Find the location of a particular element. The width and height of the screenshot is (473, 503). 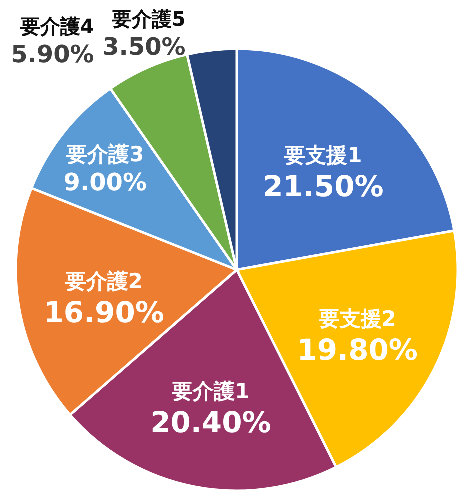

data-label: 19.80% is located at coordinates (357, 350).